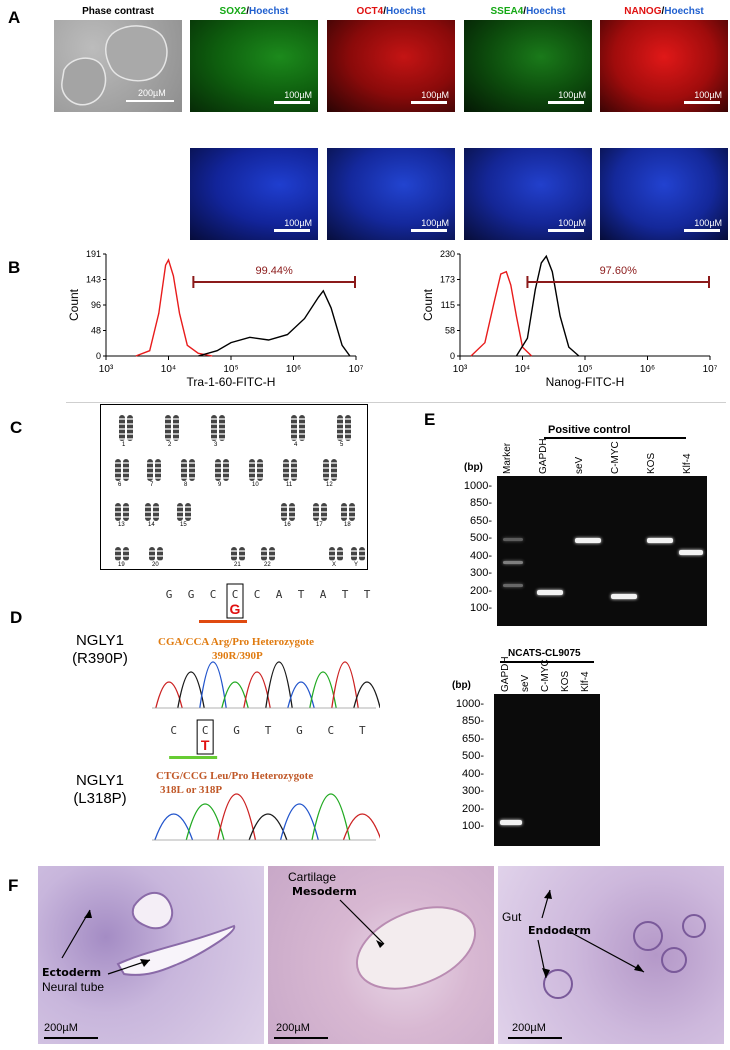  I want to click on seq1-desc1: CGA/CCA Arg/Pro Heterozygote, so click(236, 642).